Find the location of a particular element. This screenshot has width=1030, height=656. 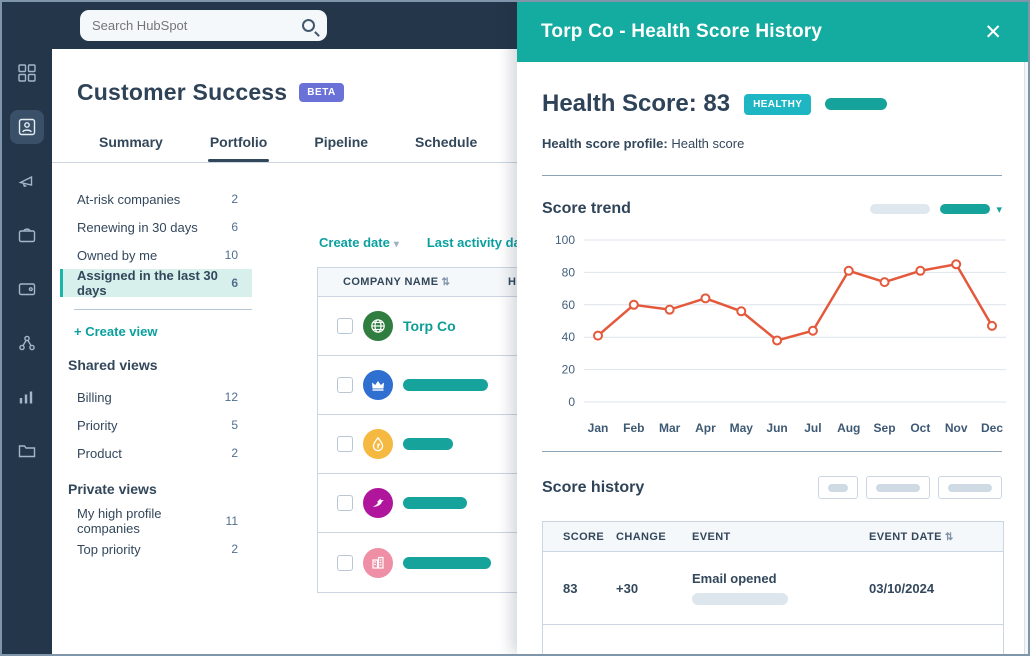

nav-bar-chart-icon is located at coordinates (27, 397).